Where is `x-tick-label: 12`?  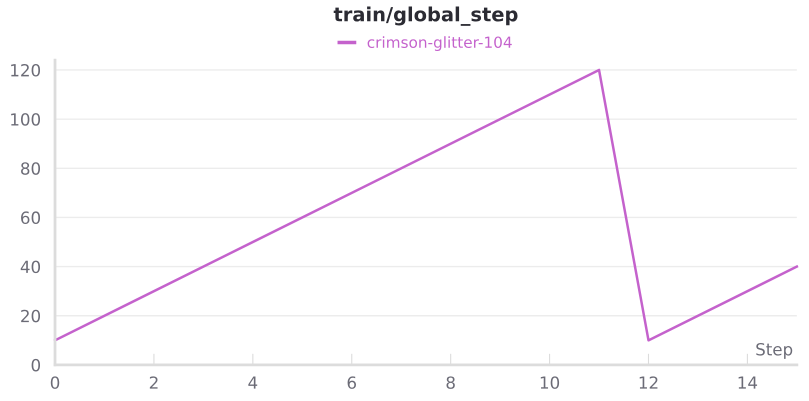
x-tick-label: 12 is located at coordinates (649, 382).